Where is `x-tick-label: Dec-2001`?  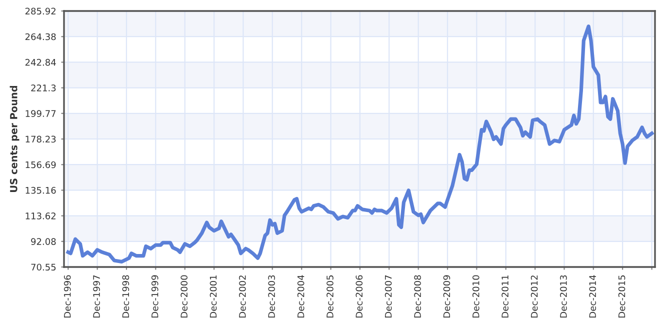
x-tick-label: Dec-2001 is located at coordinates (213, 296).